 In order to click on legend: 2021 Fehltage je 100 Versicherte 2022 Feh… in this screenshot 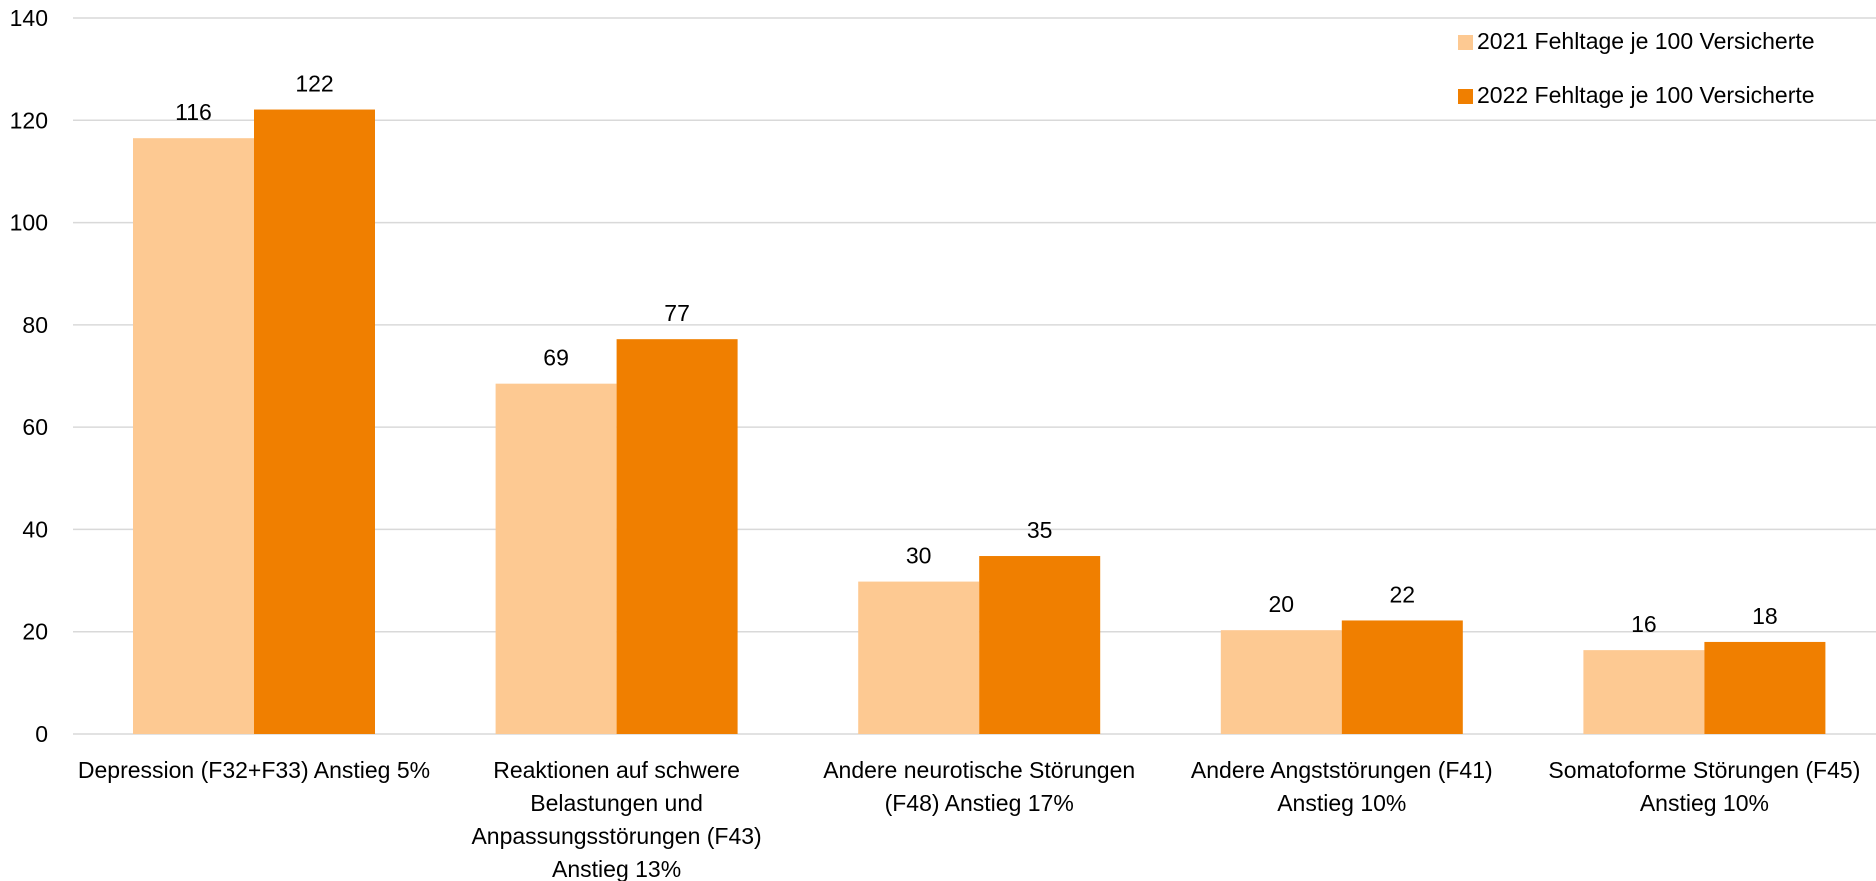, I will do `click(1636, 68)`.